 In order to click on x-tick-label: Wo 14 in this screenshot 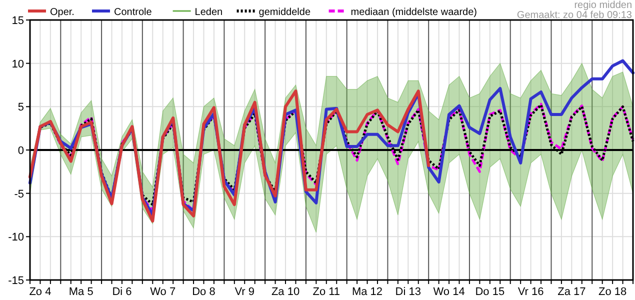, I will do `click(449, 292)`.